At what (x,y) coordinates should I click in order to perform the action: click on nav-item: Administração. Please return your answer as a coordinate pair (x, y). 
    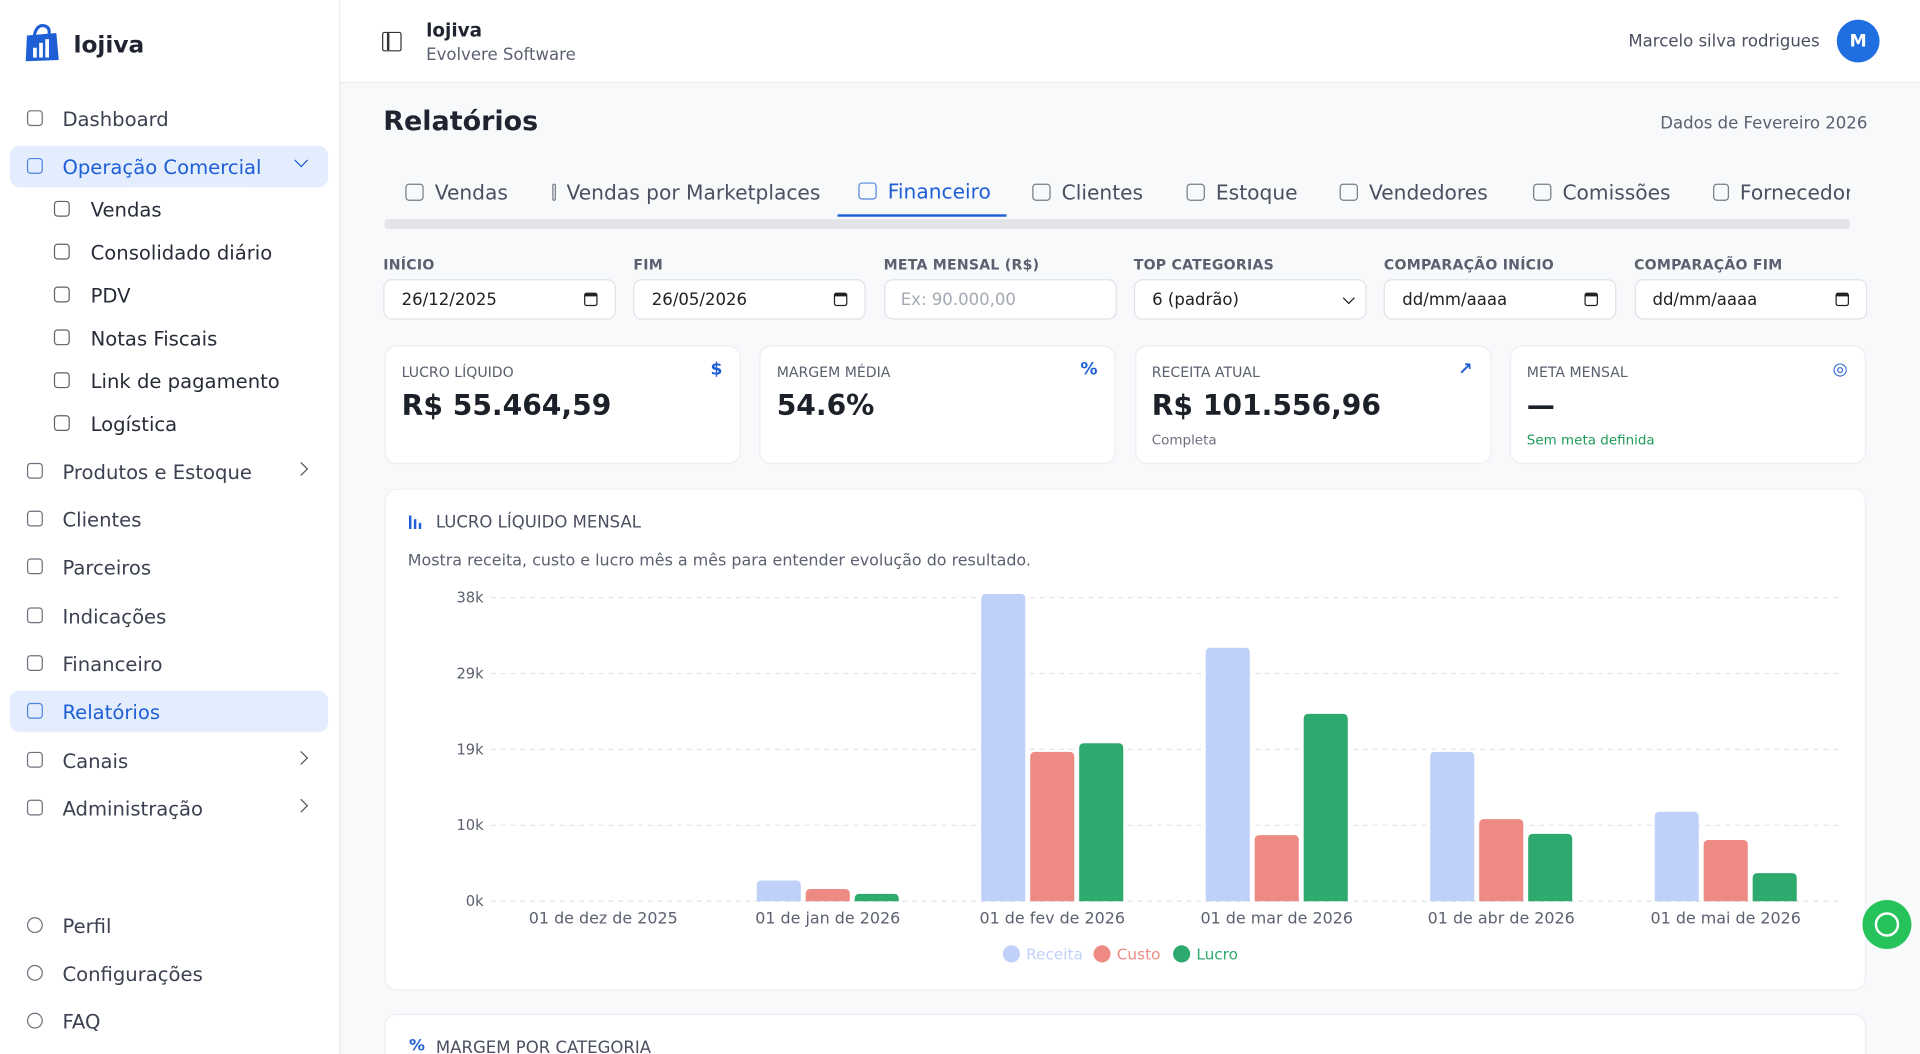
    Looking at the image, I should click on (169, 808).